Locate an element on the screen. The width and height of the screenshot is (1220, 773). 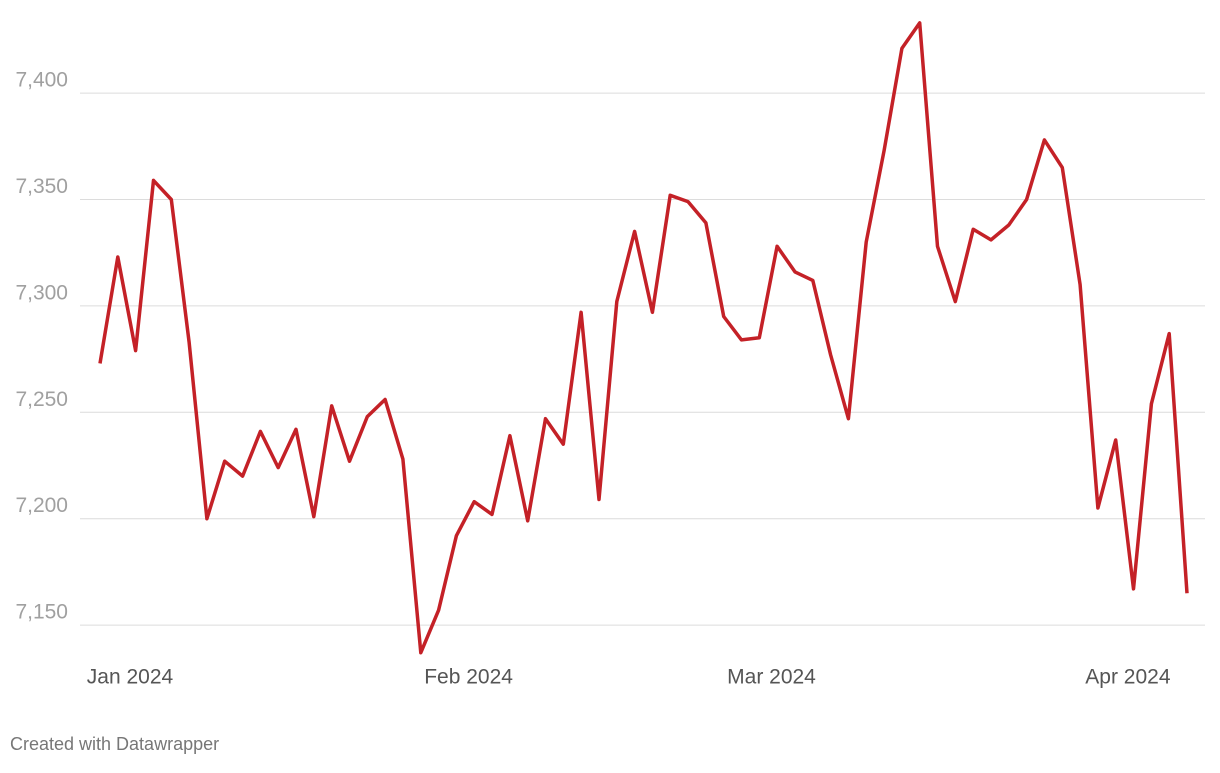
footer: Created with Datawrapper is located at coordinates (114, 744).